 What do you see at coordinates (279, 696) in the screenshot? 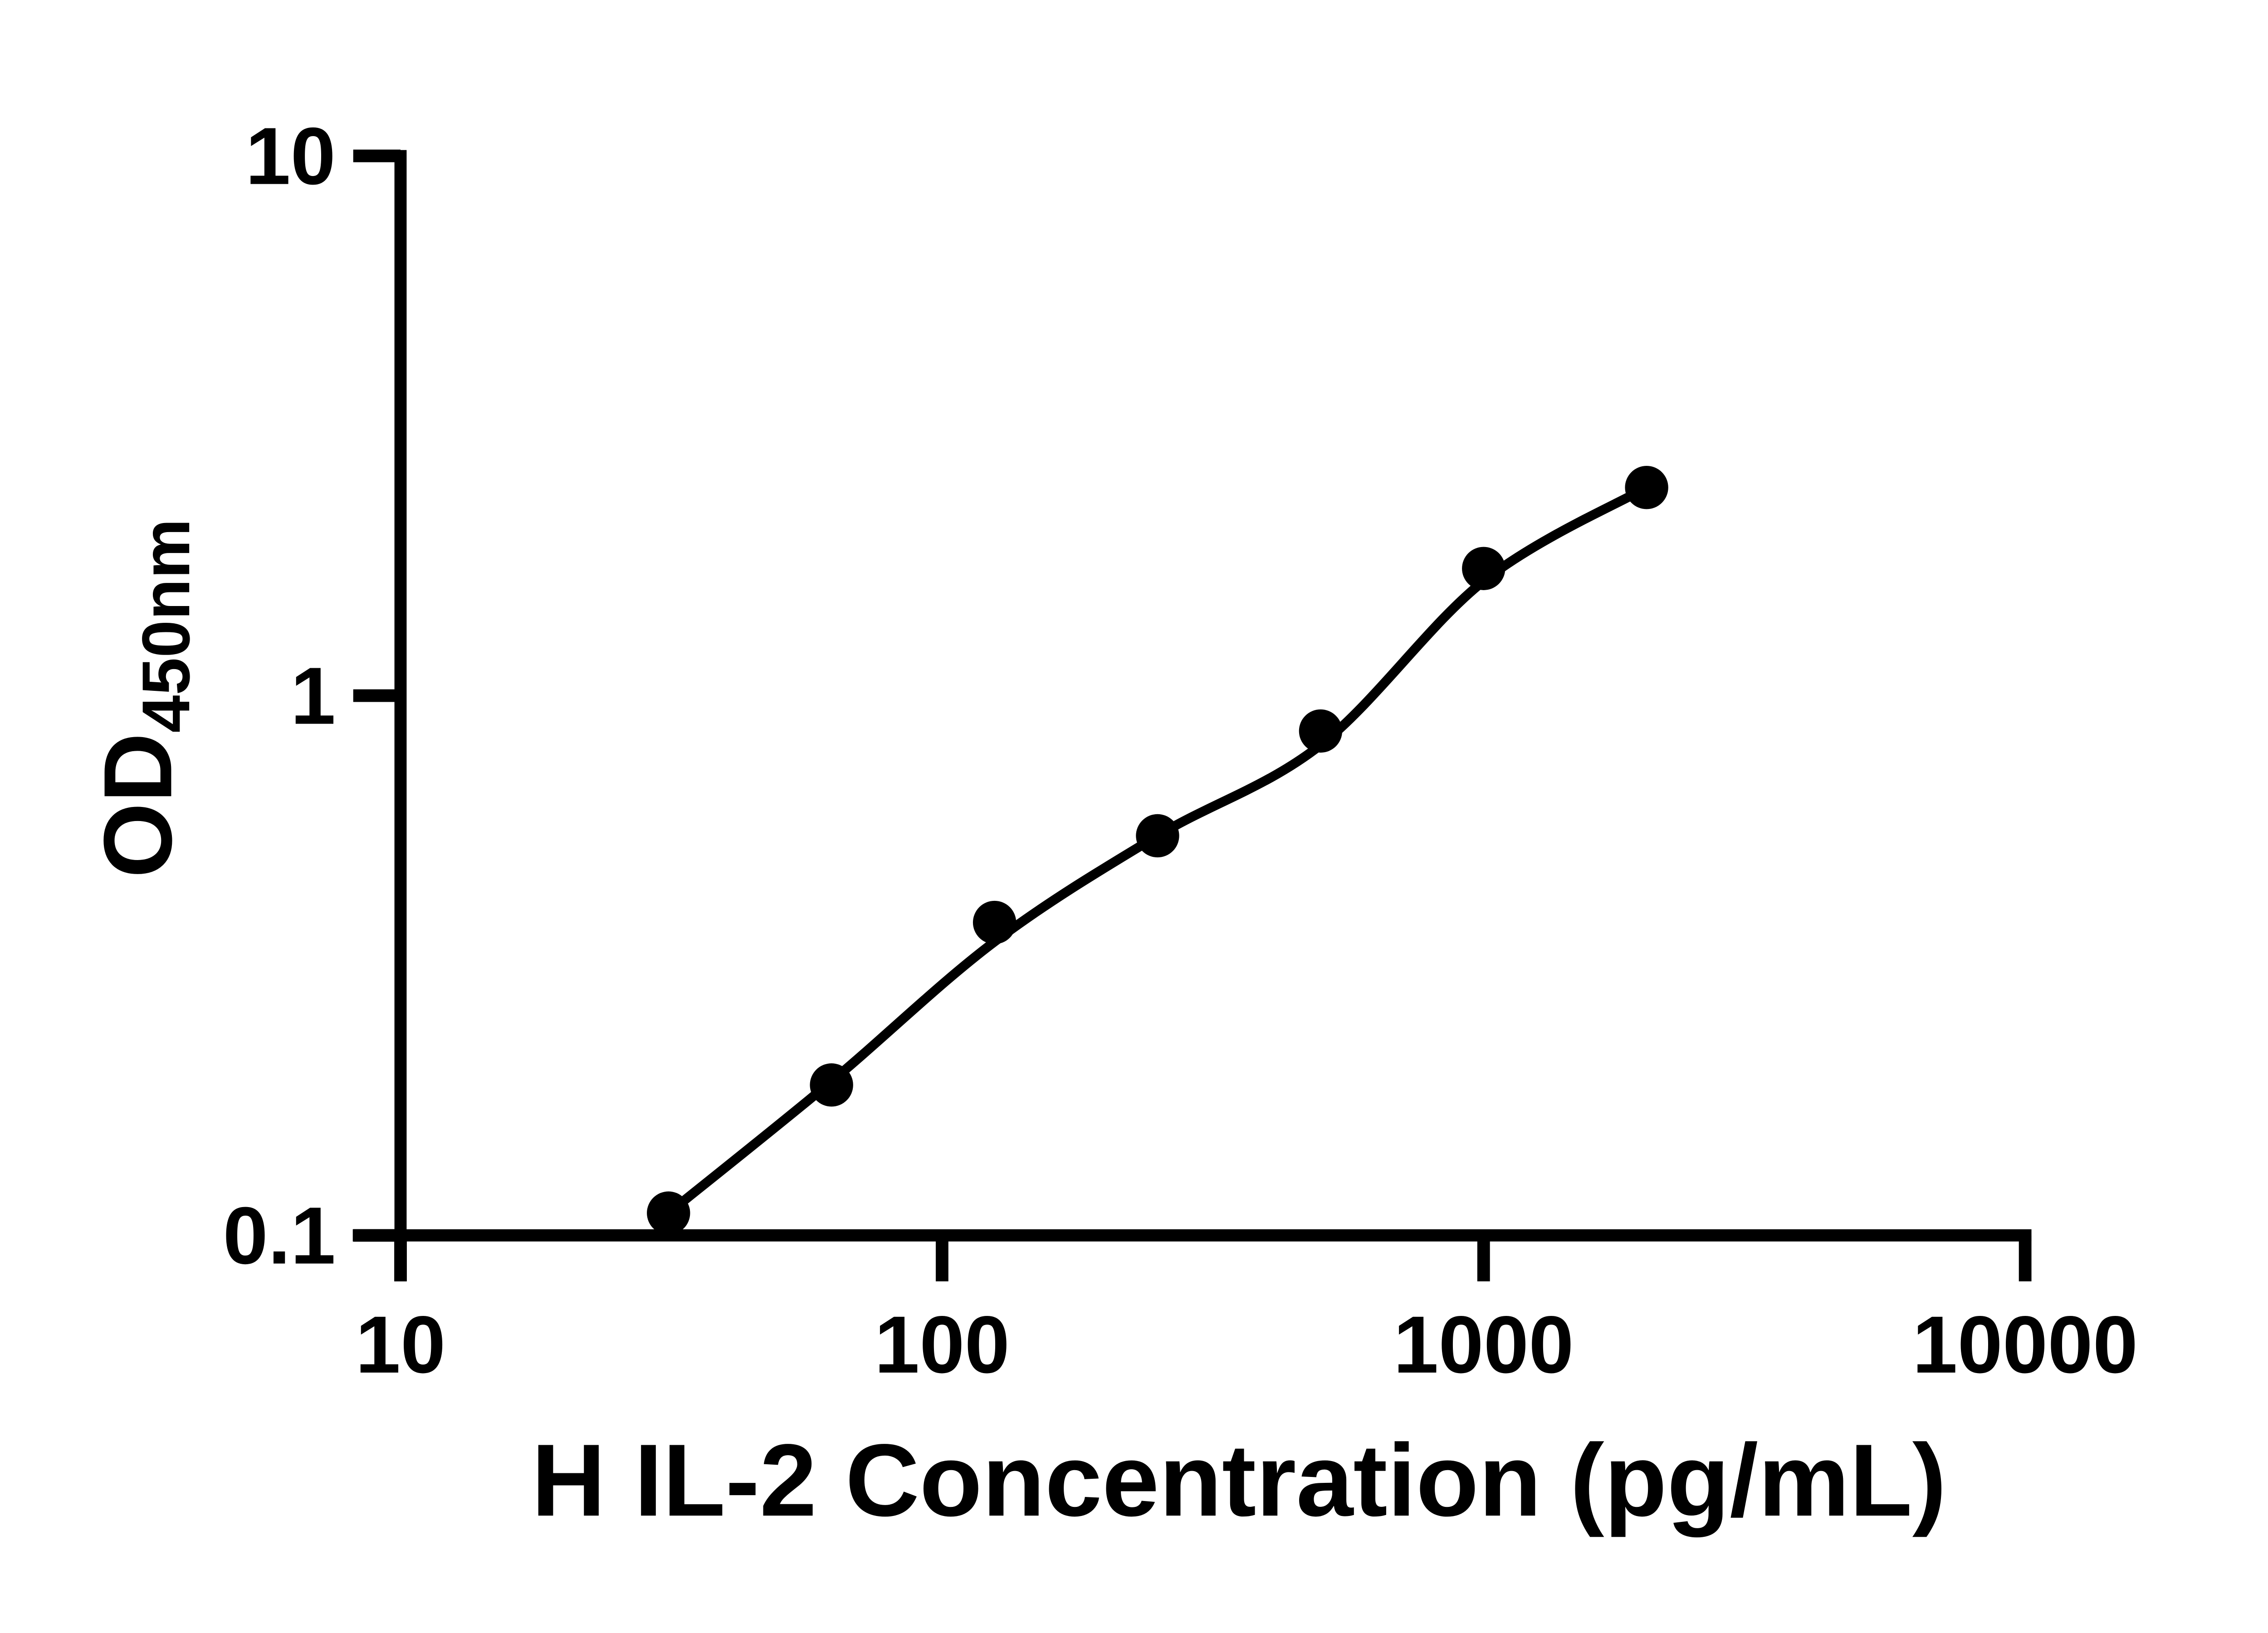
I see `y-axis-tick-labels: 10 1 0.1` at bounding box center [279, 696].